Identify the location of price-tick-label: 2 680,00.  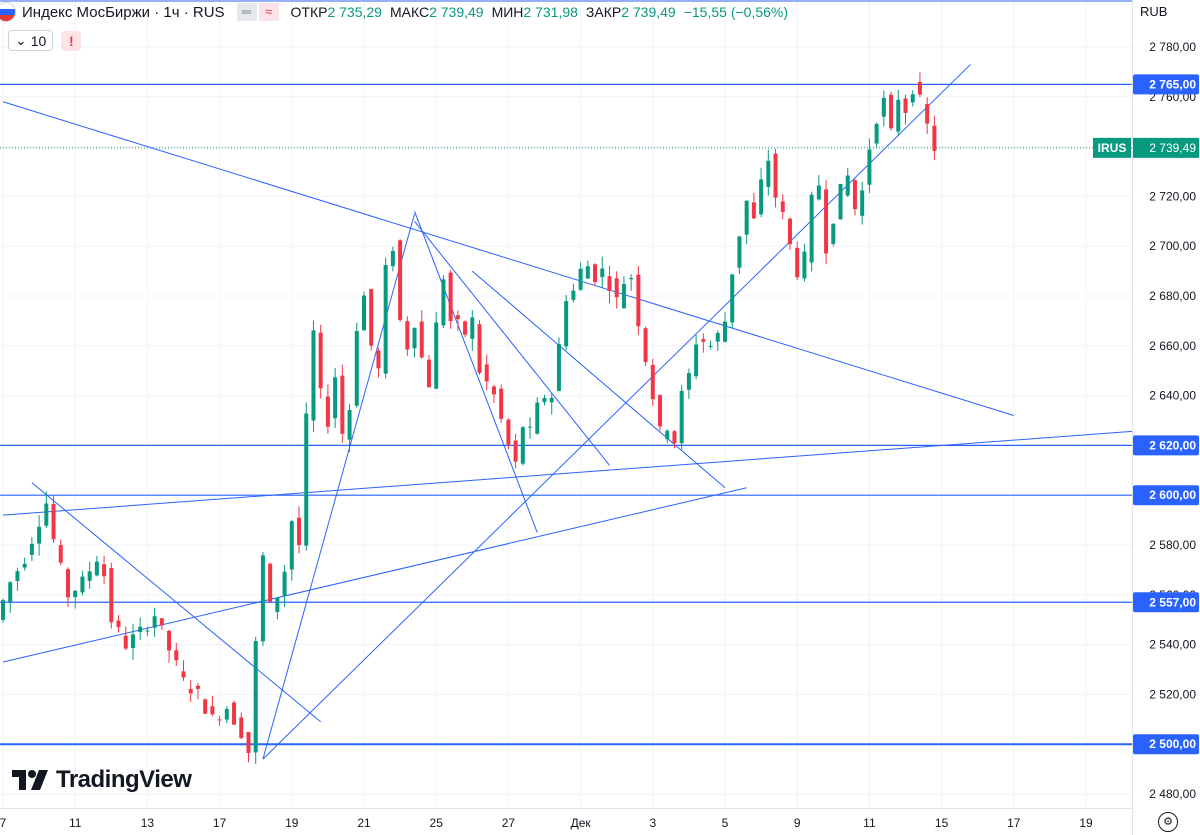
(1172, 296).